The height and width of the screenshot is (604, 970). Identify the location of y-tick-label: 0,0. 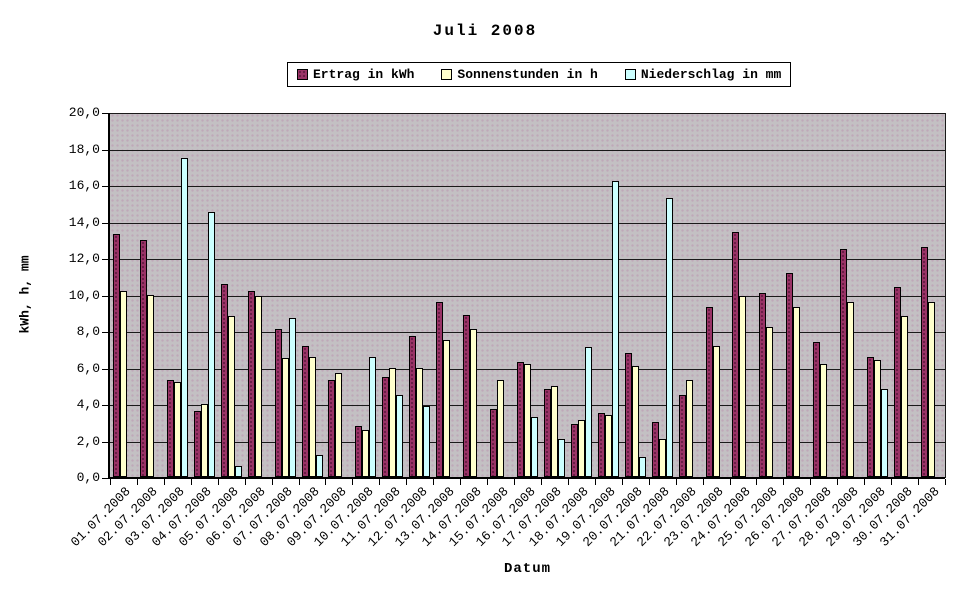
(88, 477).